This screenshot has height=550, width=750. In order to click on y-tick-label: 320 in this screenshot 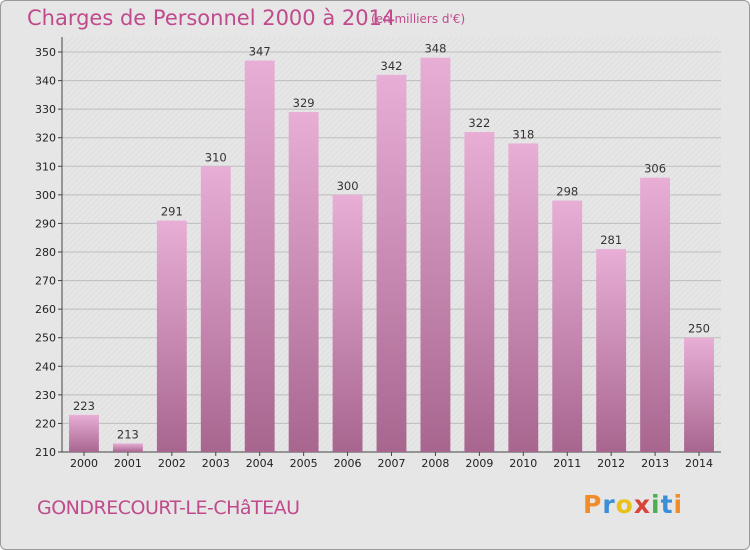, I will do `click(45, 138)`.